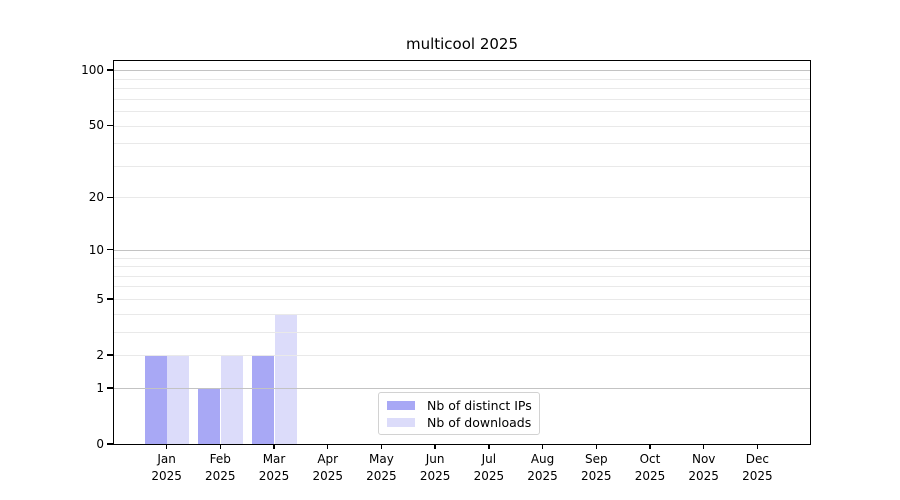  What do you see at coordinates (435, 459) in the screenshot?
I see `x-tick-month: Jun` at bounding box center [435, 459].